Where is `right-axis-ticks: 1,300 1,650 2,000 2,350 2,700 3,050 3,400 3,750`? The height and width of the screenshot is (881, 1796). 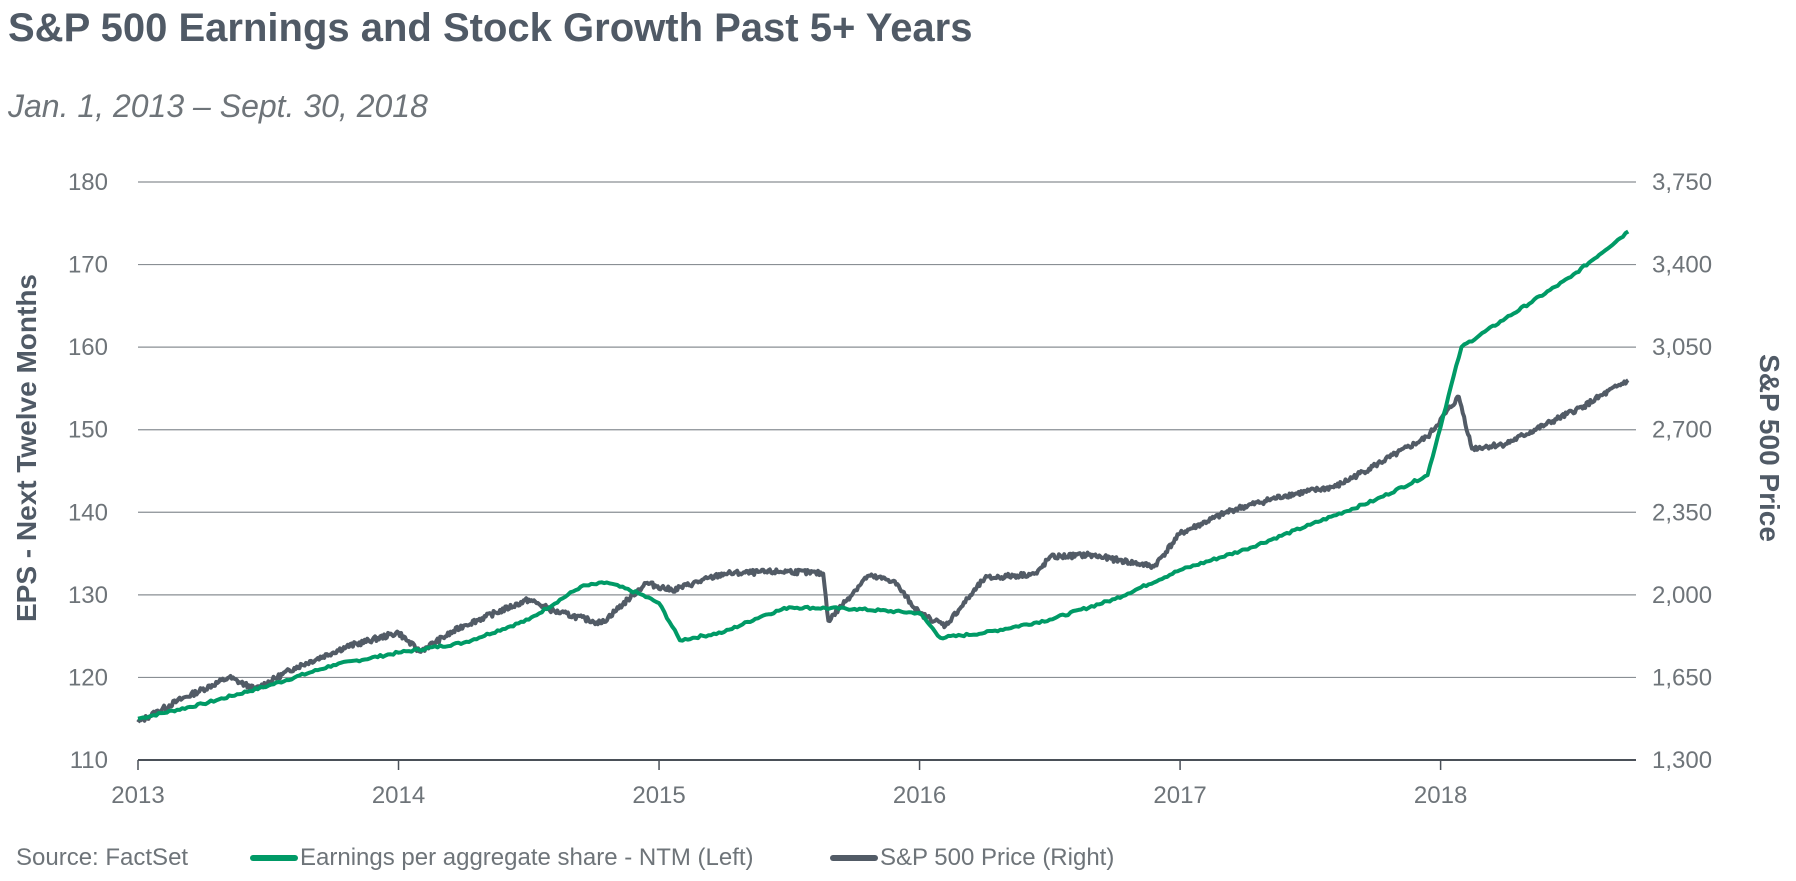
right-axis-ticks: 1,300 1,650 2,000 2,350 2,700 3,050 3,400 3,750 is located at coordinates (1682, 471).